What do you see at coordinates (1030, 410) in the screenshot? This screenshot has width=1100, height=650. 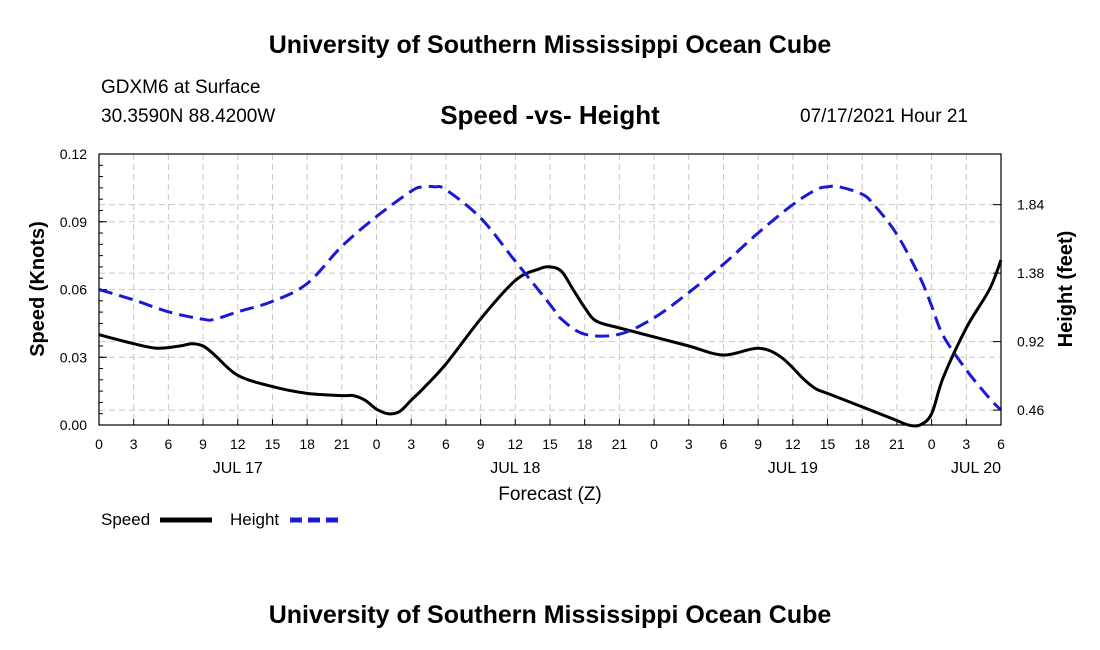 I see `y2-tick-label: 0.46` at bounding box center [1030, 410].